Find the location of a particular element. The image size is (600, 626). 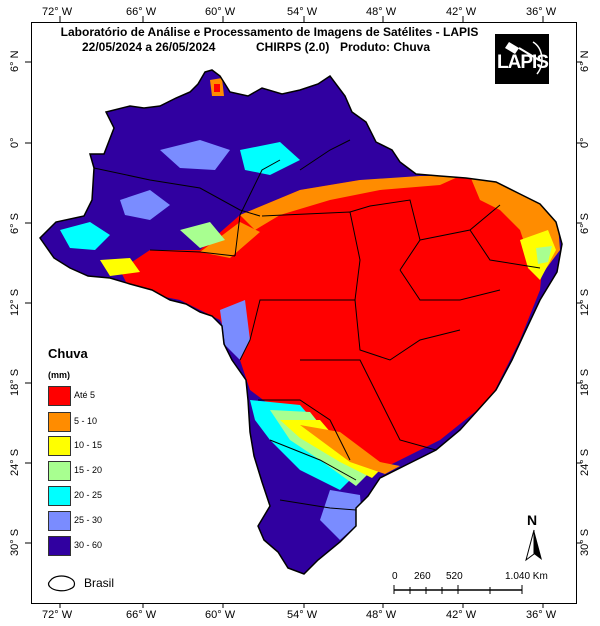

scale-label: 1.040 Km is located at coordinates (526, 576).